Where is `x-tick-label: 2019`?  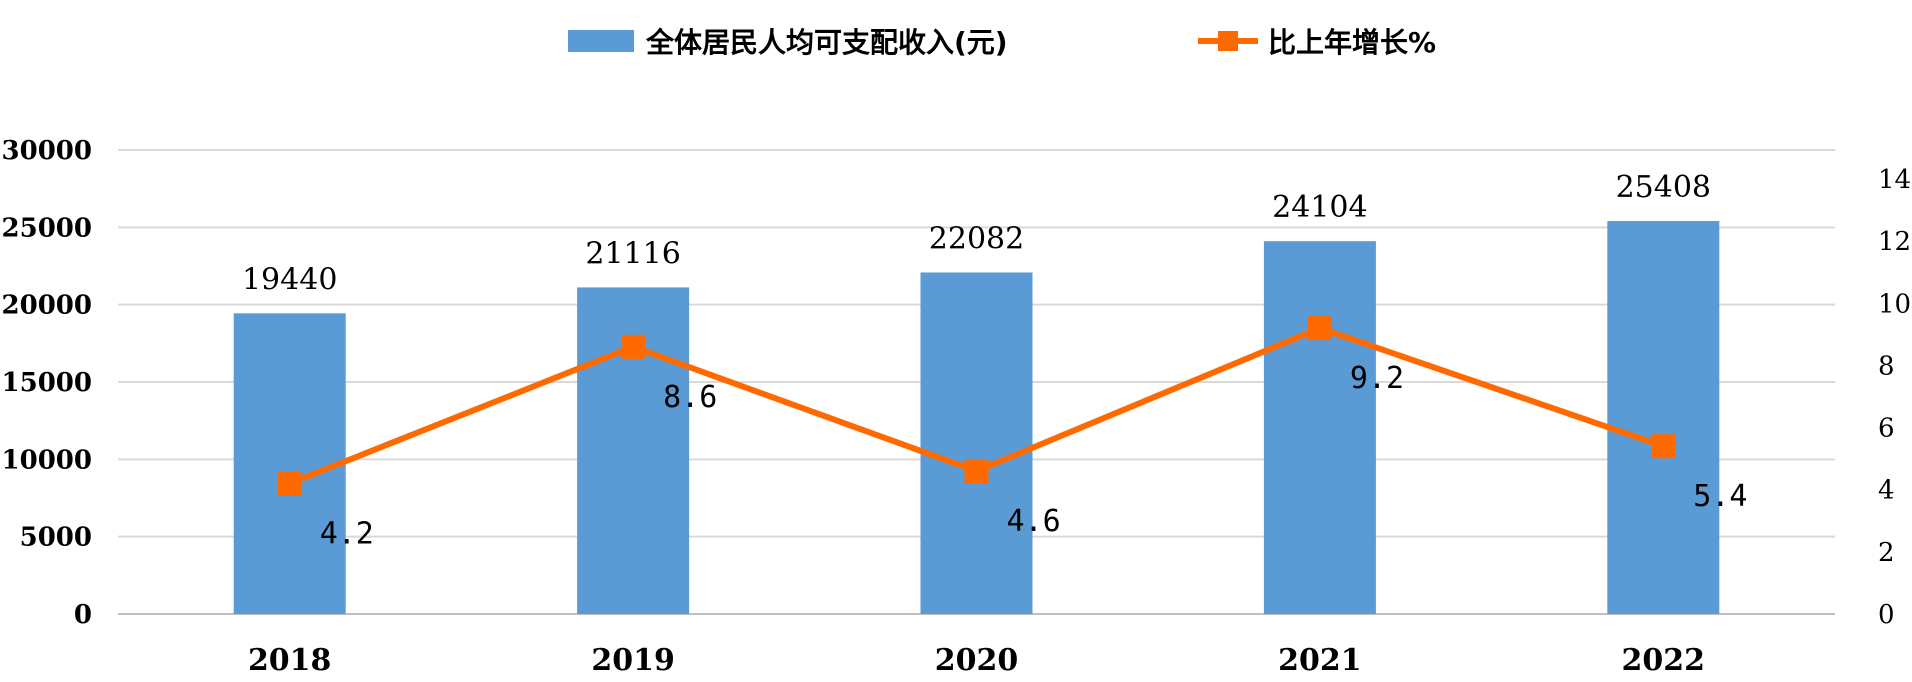
x-tick-label: 2019 is located at coordinates (633, 660).